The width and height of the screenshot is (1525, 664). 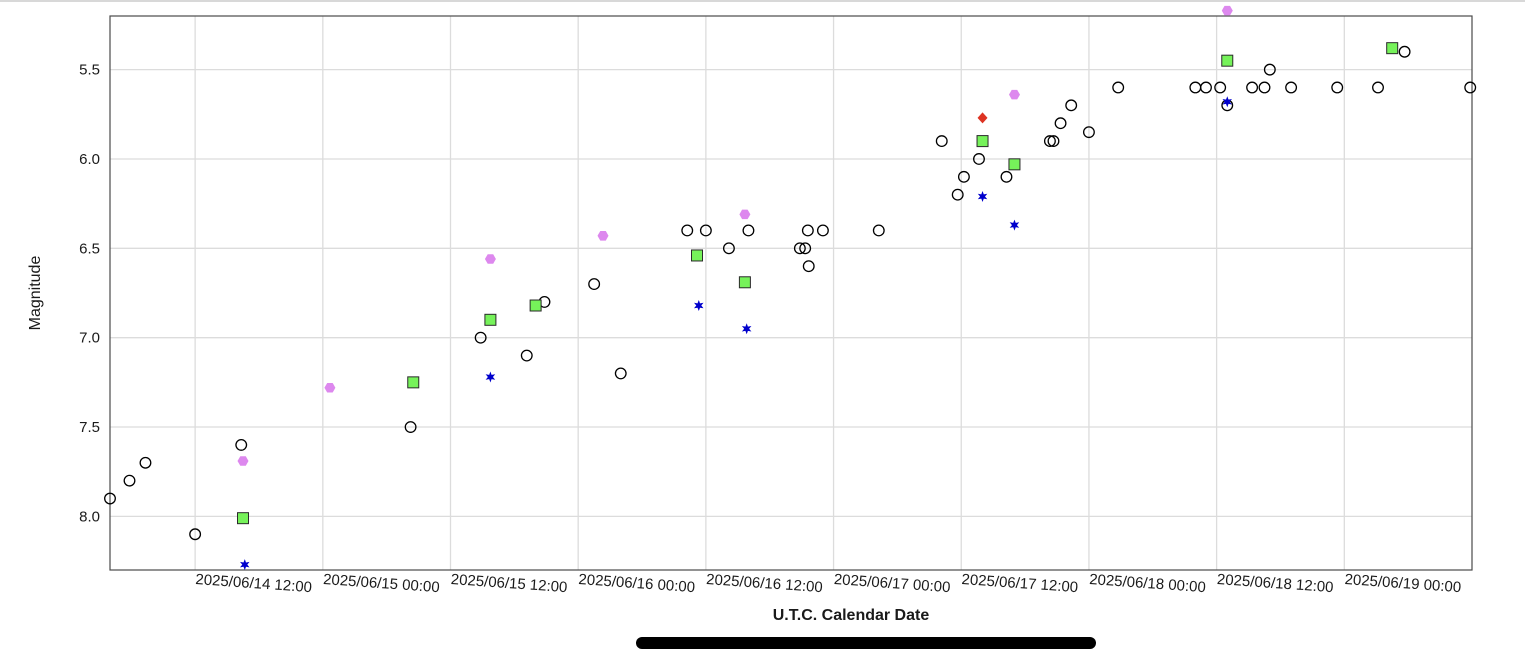 What do you see at coordinates (89, 70) in the screenshot?
I see `y-tick-label: 5.5` at bounding box center [89, 70].